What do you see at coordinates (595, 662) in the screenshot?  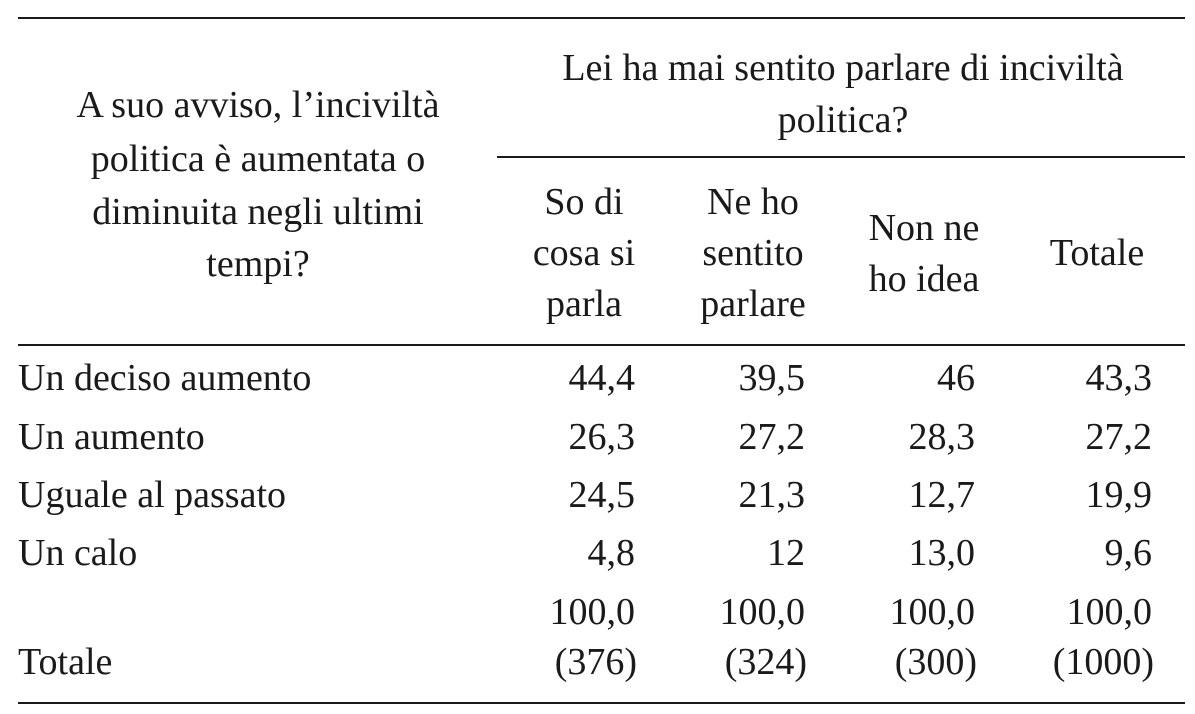 I see `total-n: (376)` at bounding box center [595, 662].